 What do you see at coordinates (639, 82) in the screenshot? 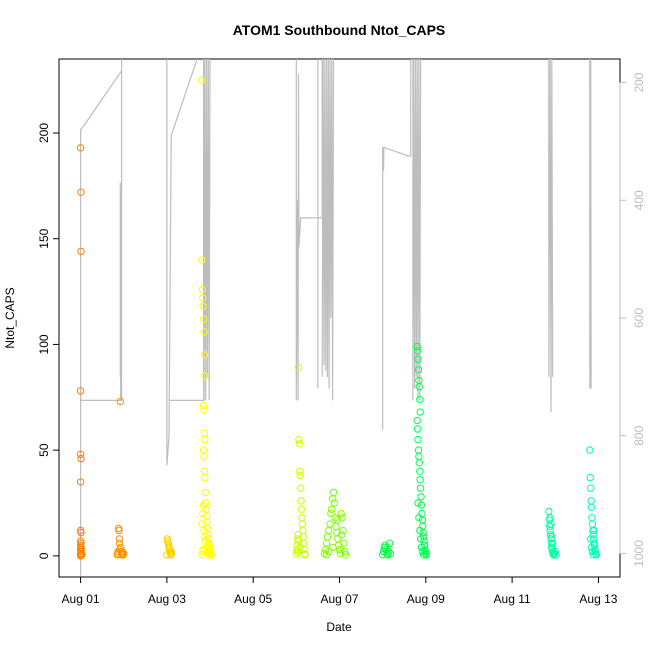
I see `y2-tick-label-0: 200` at bounding box center [639, 82].